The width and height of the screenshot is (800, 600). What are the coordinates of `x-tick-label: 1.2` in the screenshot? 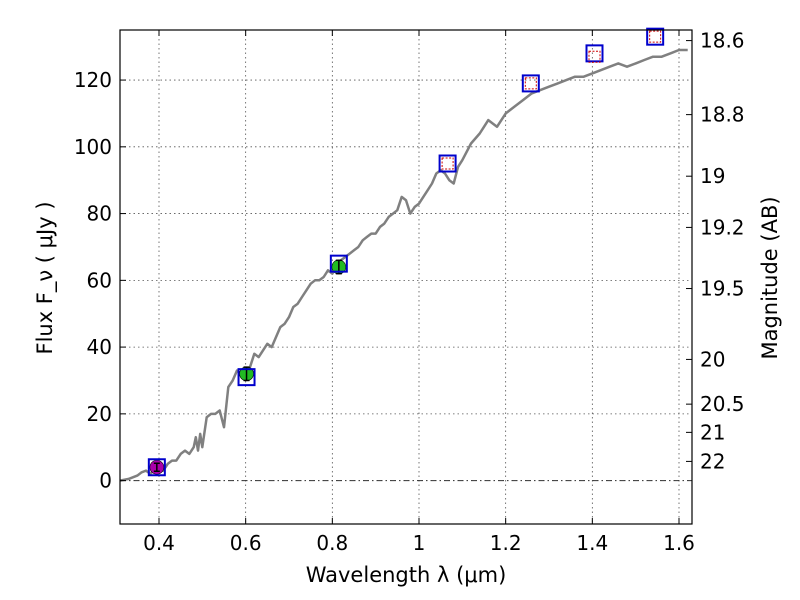 It's located at (506, 543).